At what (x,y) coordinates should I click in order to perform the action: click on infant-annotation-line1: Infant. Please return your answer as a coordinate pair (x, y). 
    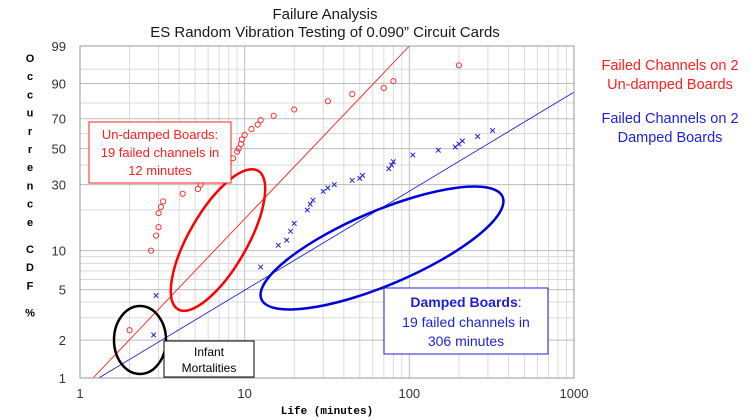
    Looking at the image, I should click on (209, 352).